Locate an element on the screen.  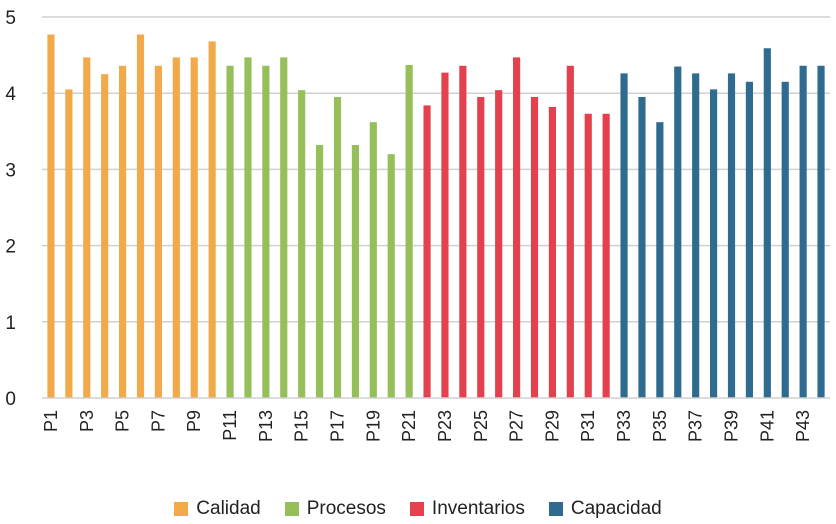
bar-P7 is located at coordinates (158, 231).